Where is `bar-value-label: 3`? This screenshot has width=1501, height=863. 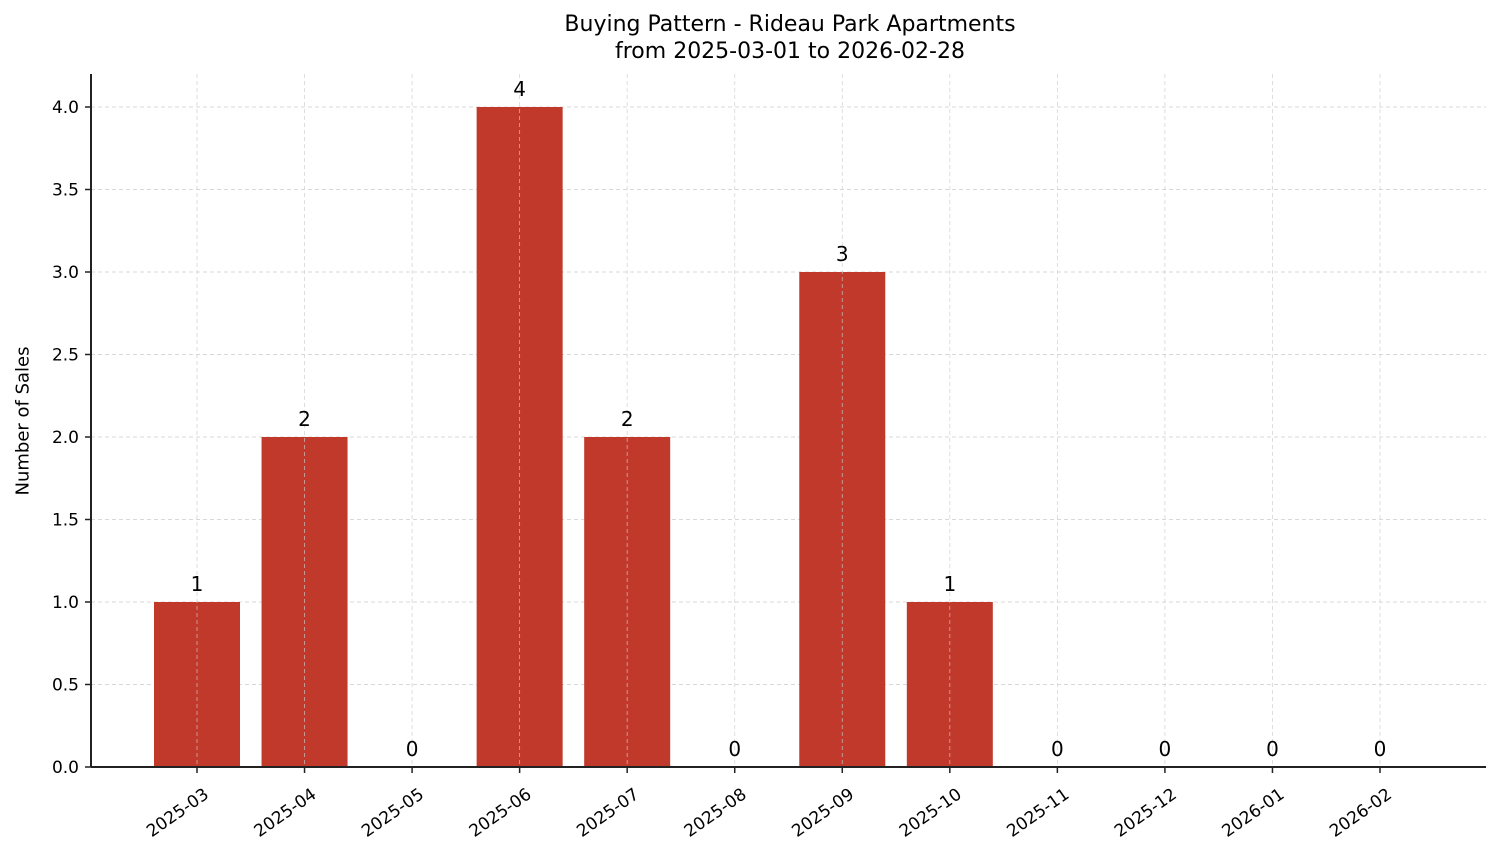
bar-value-label: 3 is located at coordinates (842, 254).